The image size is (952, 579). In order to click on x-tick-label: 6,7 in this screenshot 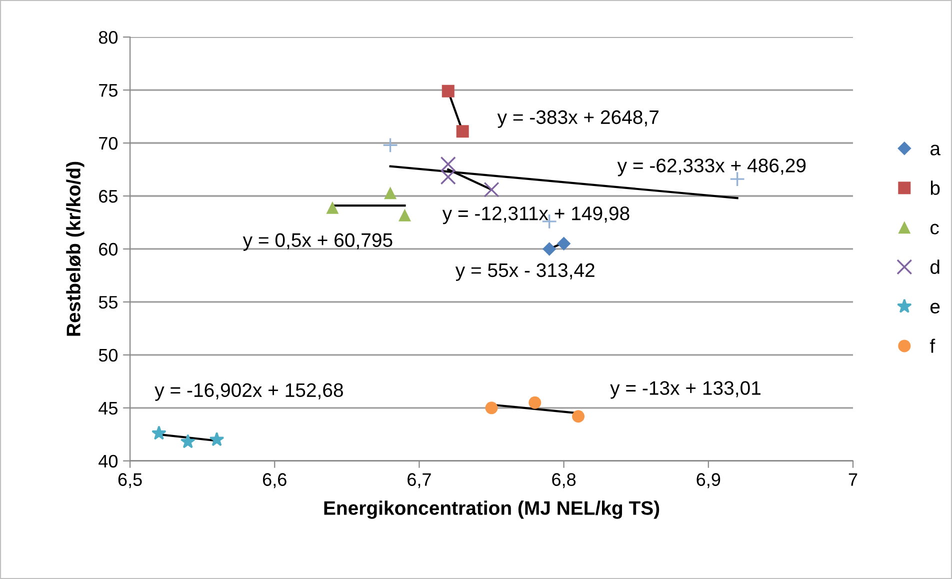, I will do `click(419, 480)`.